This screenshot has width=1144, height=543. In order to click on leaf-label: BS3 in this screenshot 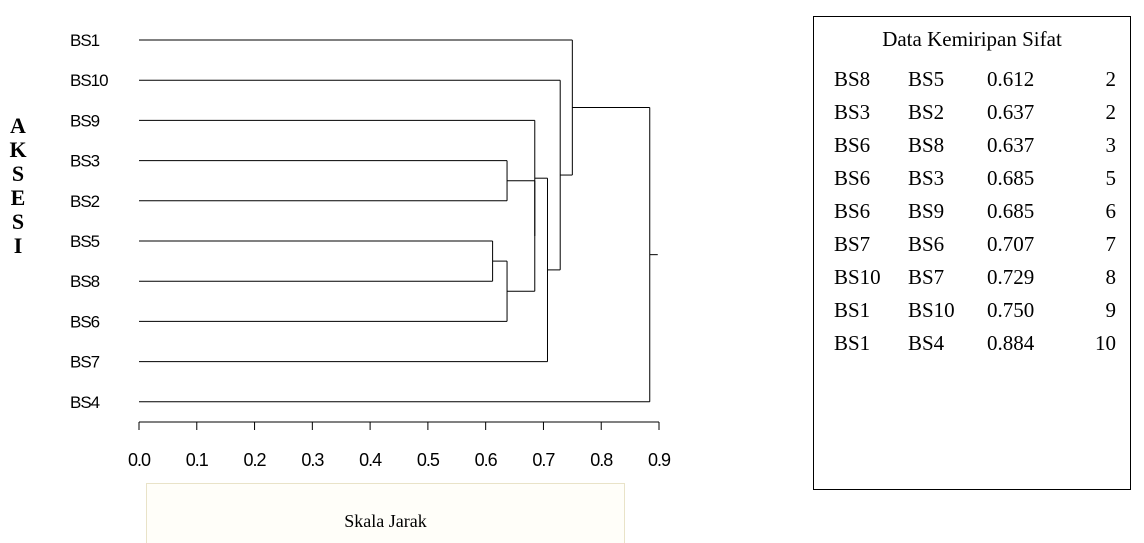, I will do `click(85, 161)`.